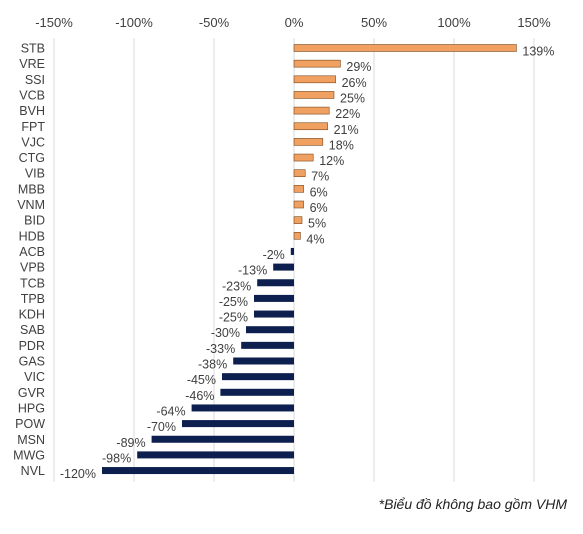 The height and width of the screenshot is (534, 583). Describe the element at coordinates (33, 49) in the screenshot. I see `category-label: STB` at that location.